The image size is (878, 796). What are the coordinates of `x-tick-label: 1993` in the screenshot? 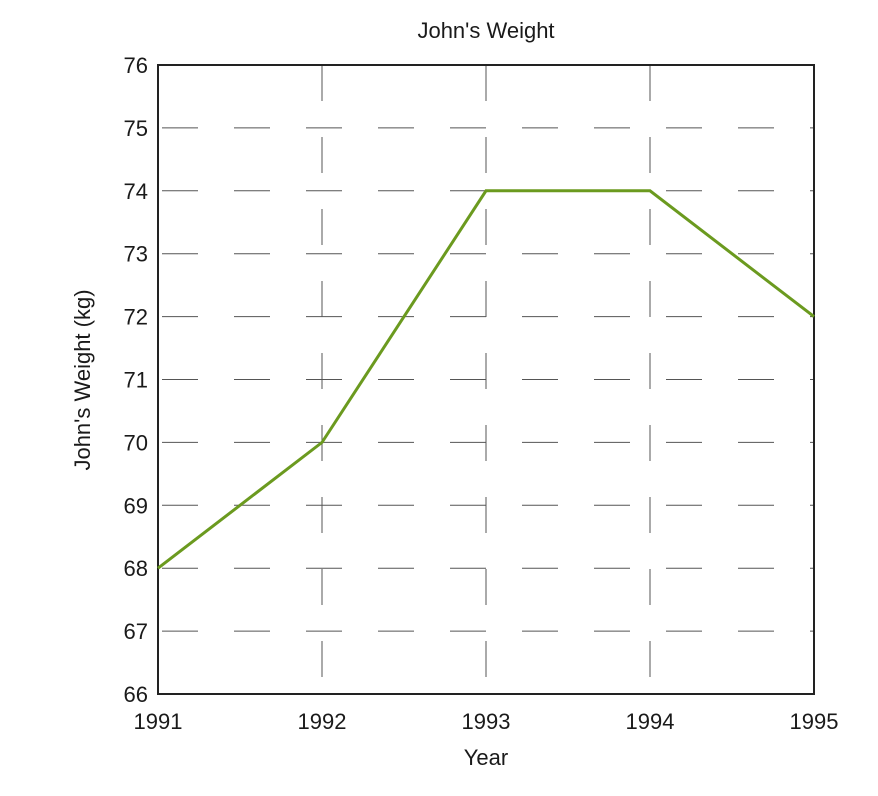 It's located at (486, 721).